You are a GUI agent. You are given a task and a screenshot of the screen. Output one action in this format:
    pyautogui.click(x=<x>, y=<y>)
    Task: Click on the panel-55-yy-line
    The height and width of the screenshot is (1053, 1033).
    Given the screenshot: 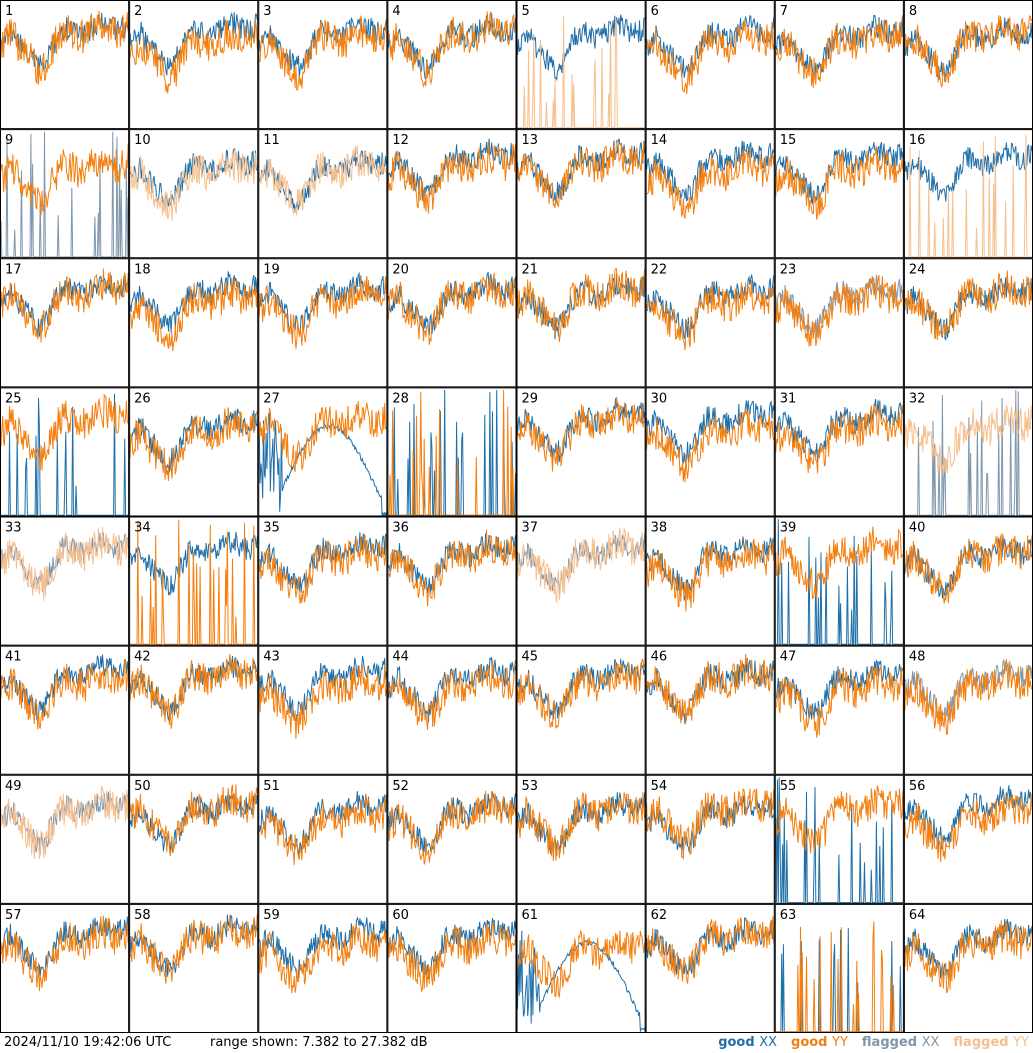 What is the action you would take?
    pyautogui.click(x=839, y=819)
    